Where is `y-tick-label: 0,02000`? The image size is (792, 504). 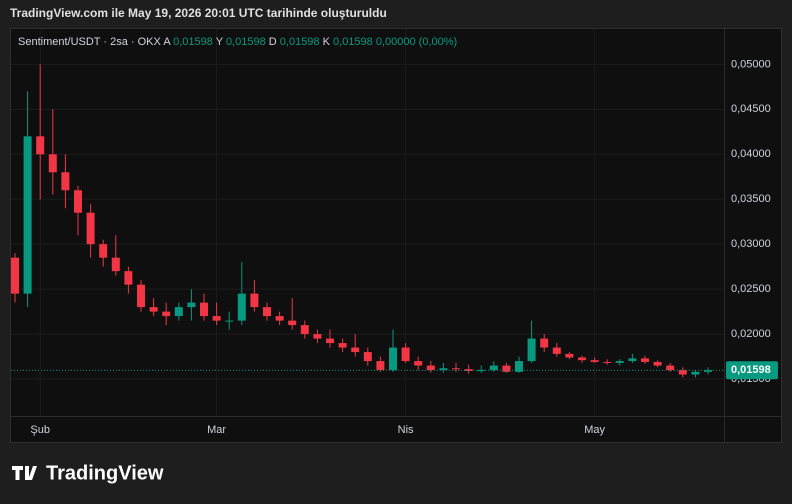
y-tick-label: 0,02000 is located at coordinates (751, 334).